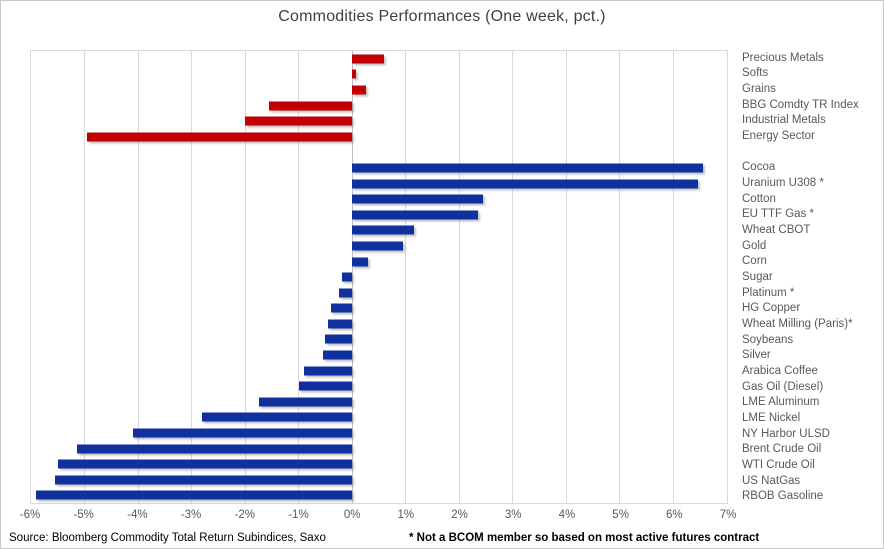 This screenshot has height=549, width=884. What do you see at coordinates (191, 515) in the screenshot?
I see `x-tick-label: -3%` at bounding box center [191, 515].